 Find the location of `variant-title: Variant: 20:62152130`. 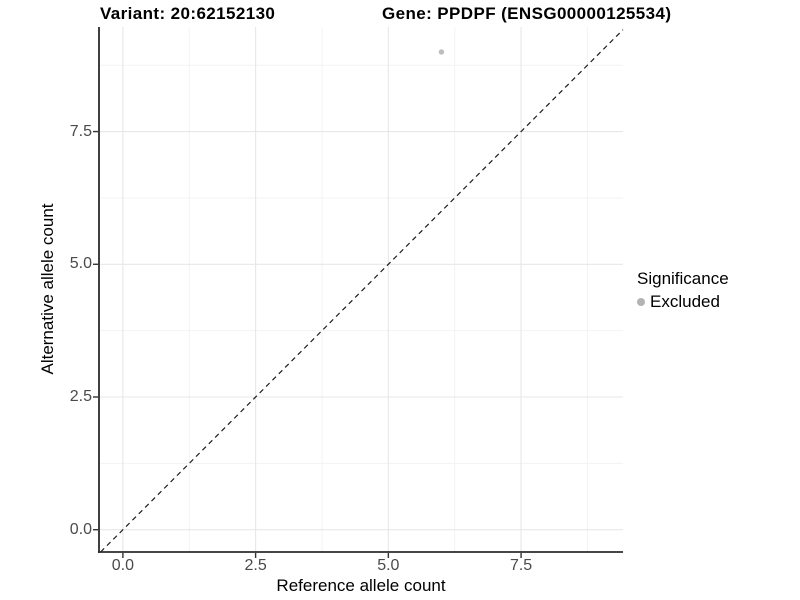

variant-title: Variant: 20:62152130 is located at coordinates (188, 13).